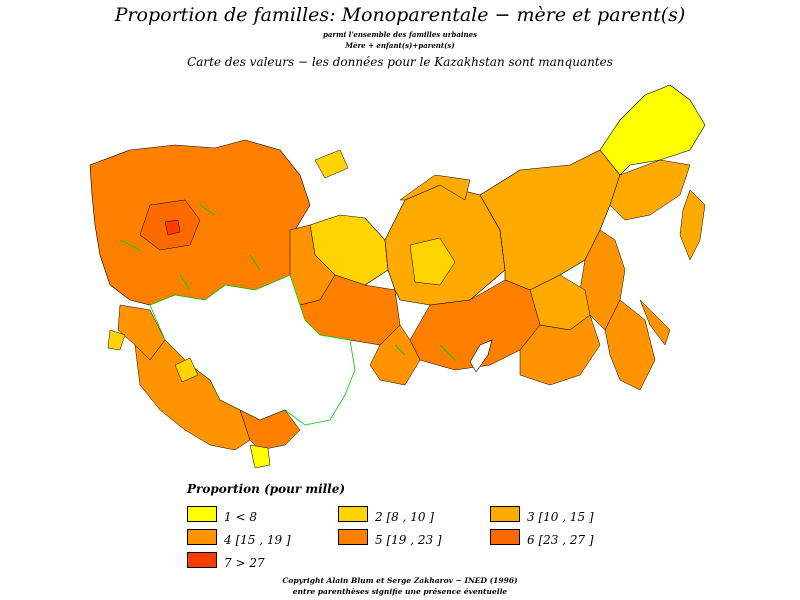 Image resolution: width=800 pixels, height=600 pixels. What do you see at coordinates (172, 227) in the screenshot?
I see `region-moscow-city` at bounding box center [172, 227].